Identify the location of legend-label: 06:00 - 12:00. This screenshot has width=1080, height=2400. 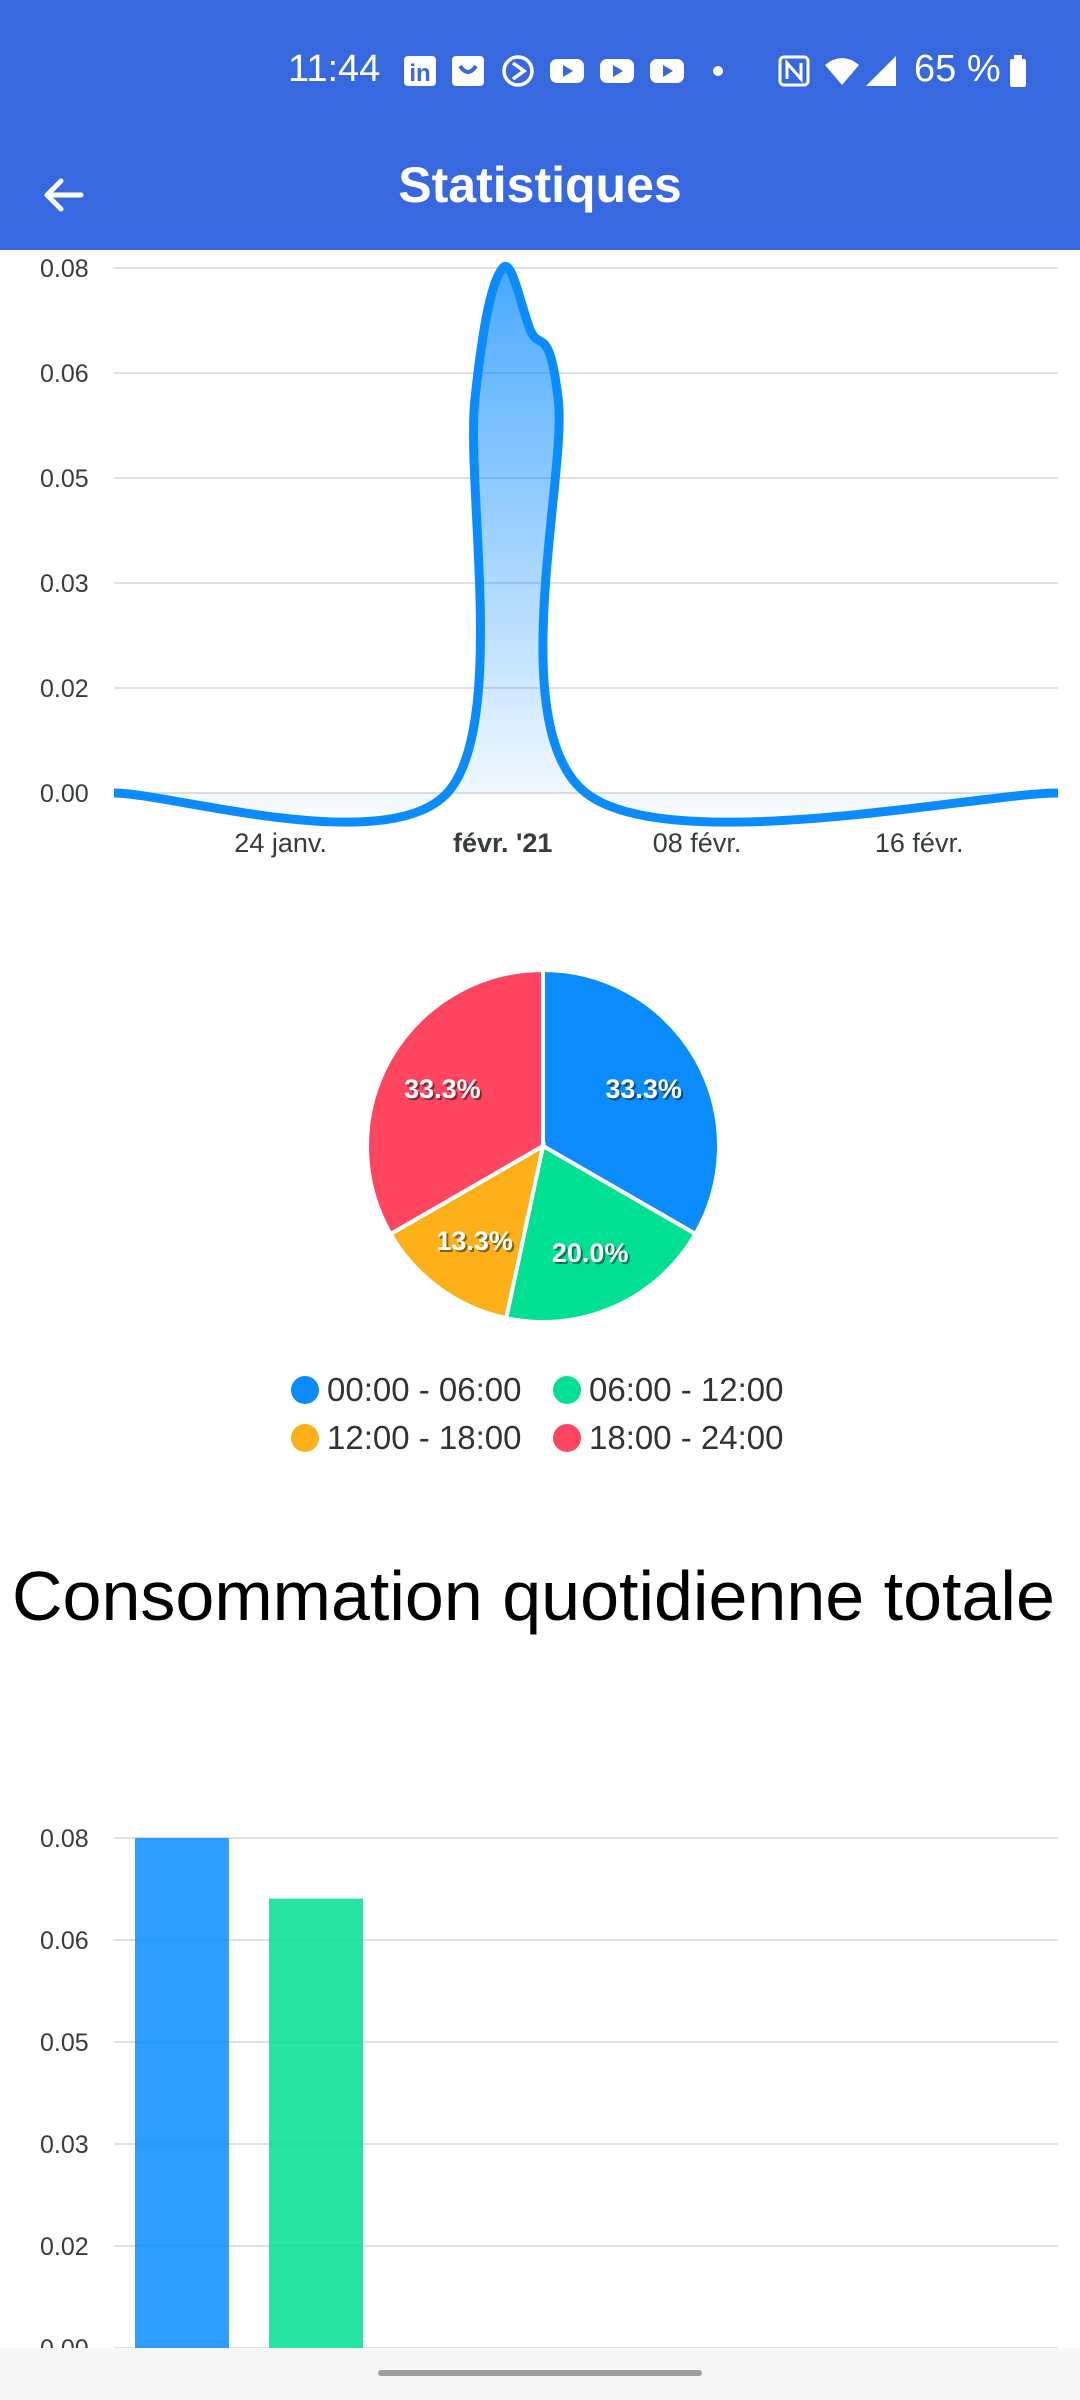
(686, 1389).